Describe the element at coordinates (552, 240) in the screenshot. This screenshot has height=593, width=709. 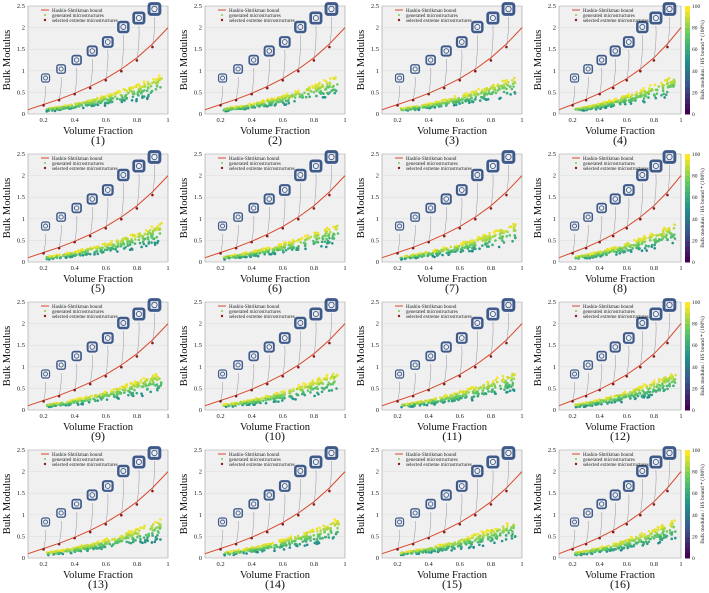
I see `y-tick-label: 0.5` at that location.